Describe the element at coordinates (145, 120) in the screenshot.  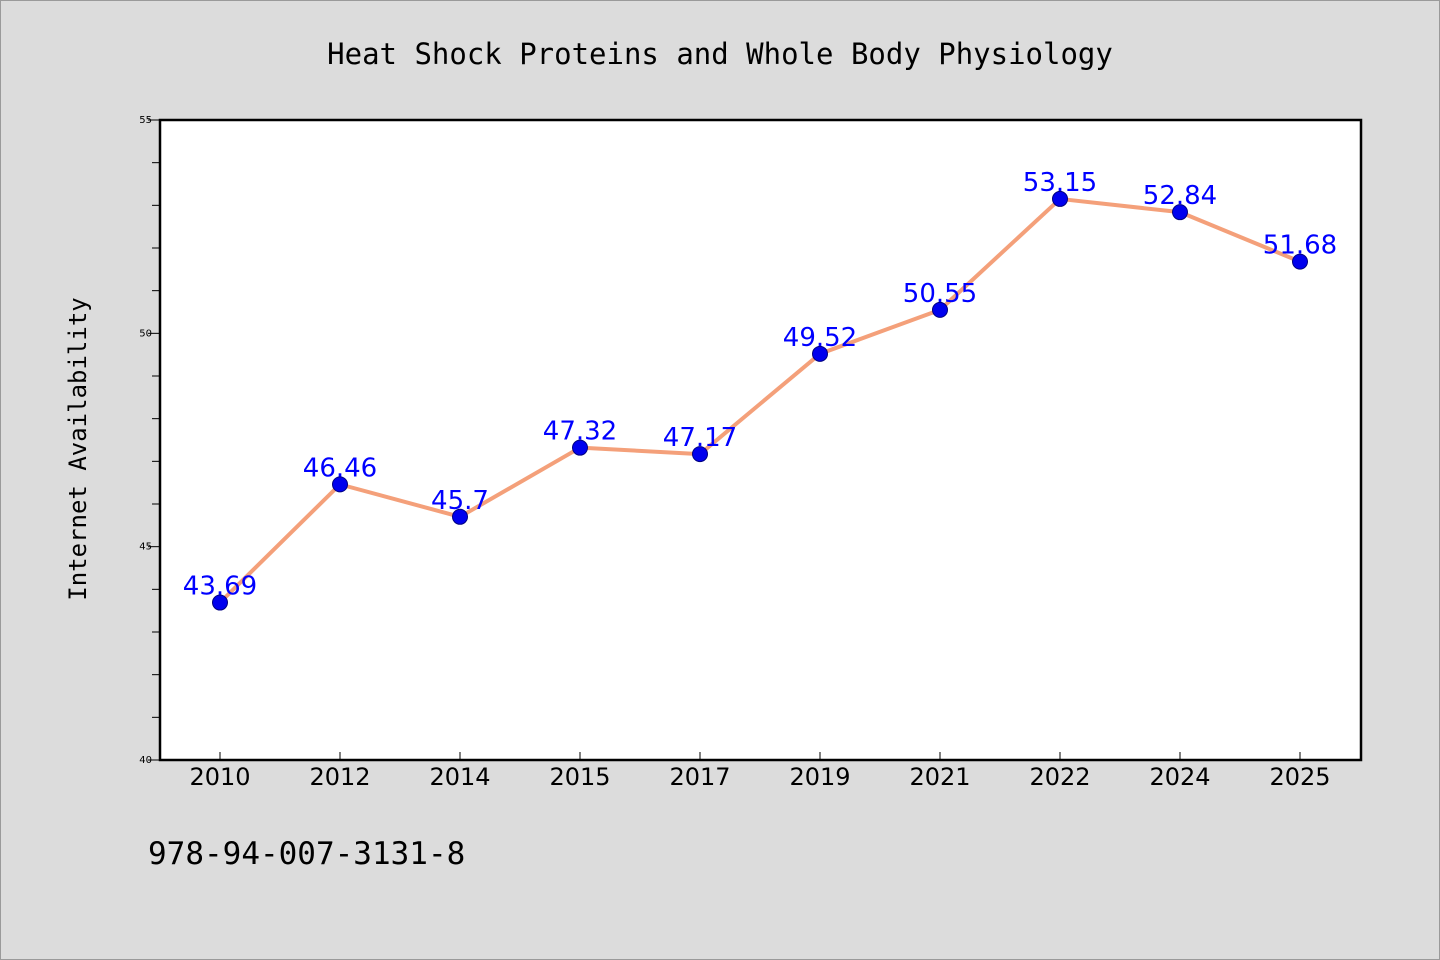
I see `y-tick-label: 55` at that location.